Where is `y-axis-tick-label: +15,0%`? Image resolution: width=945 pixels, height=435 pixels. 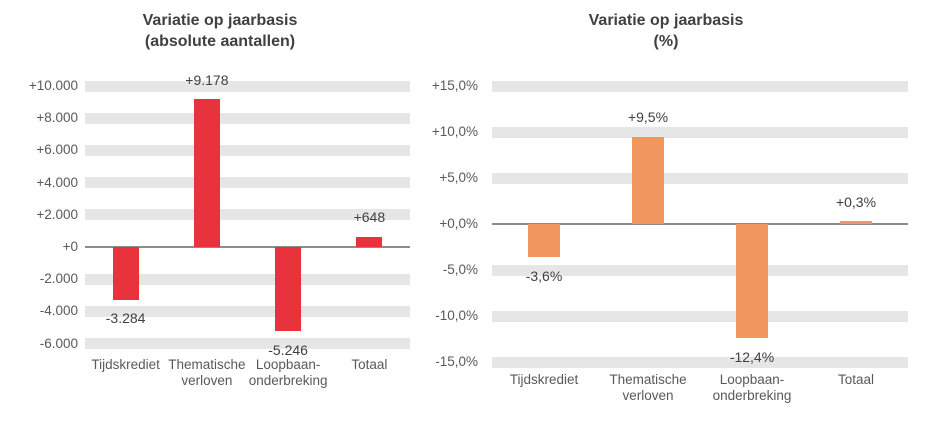
y-axis-tick-label: +15,0% is located at coordinates (454, 85).